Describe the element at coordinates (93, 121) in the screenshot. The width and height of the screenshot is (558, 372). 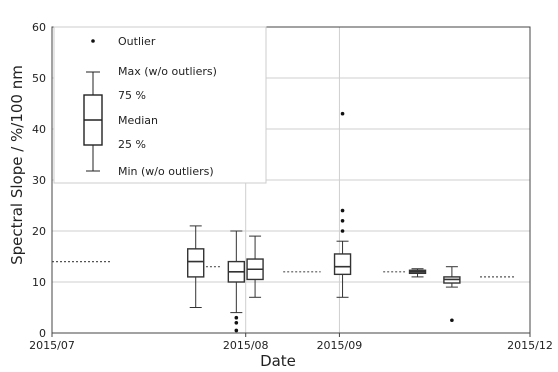
I see `legend-box-sample` at that location.